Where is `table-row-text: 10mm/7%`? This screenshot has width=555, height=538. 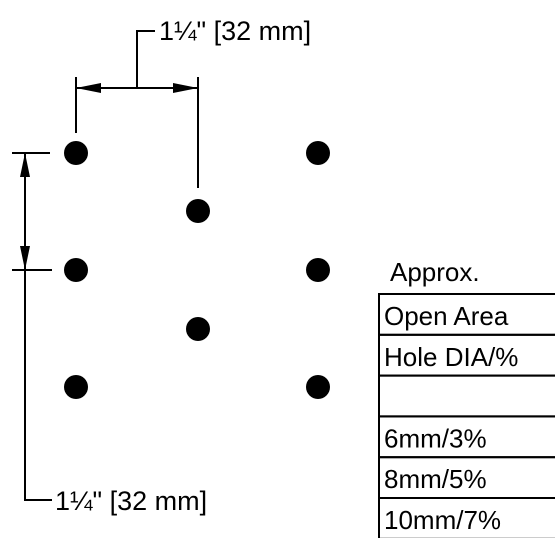 table-row-text: 10mm/7% is located at coordinates (442, 520).